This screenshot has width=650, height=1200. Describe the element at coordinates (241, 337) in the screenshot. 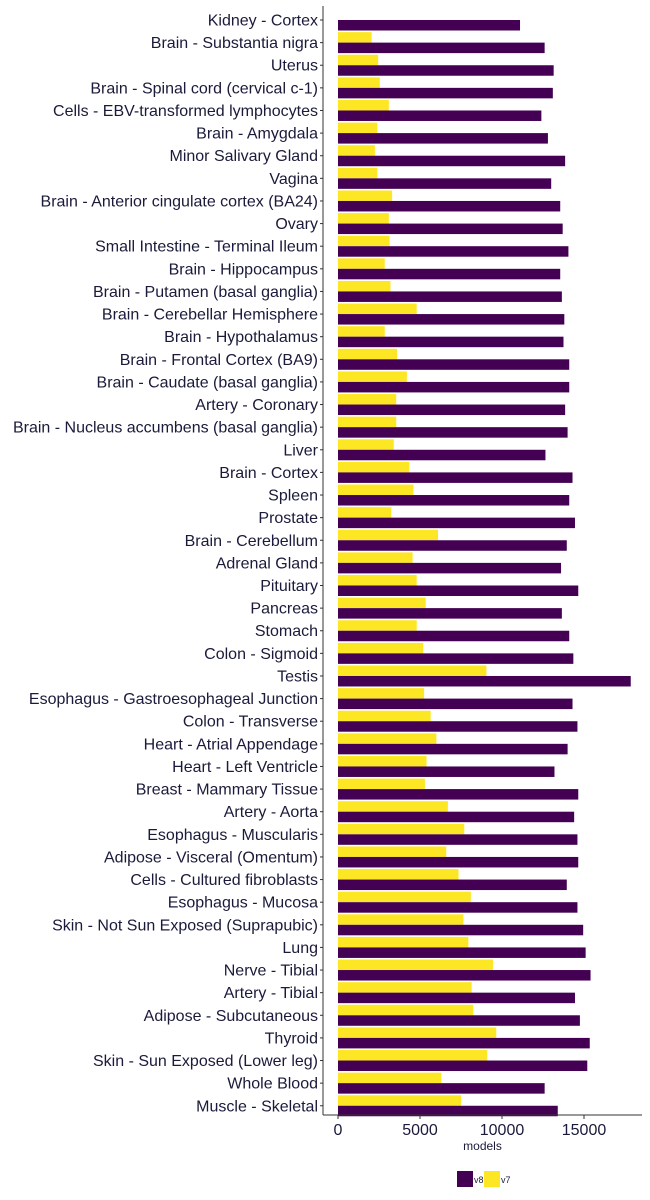

I see `category-label: Brain - Hypothalamus` at that location.